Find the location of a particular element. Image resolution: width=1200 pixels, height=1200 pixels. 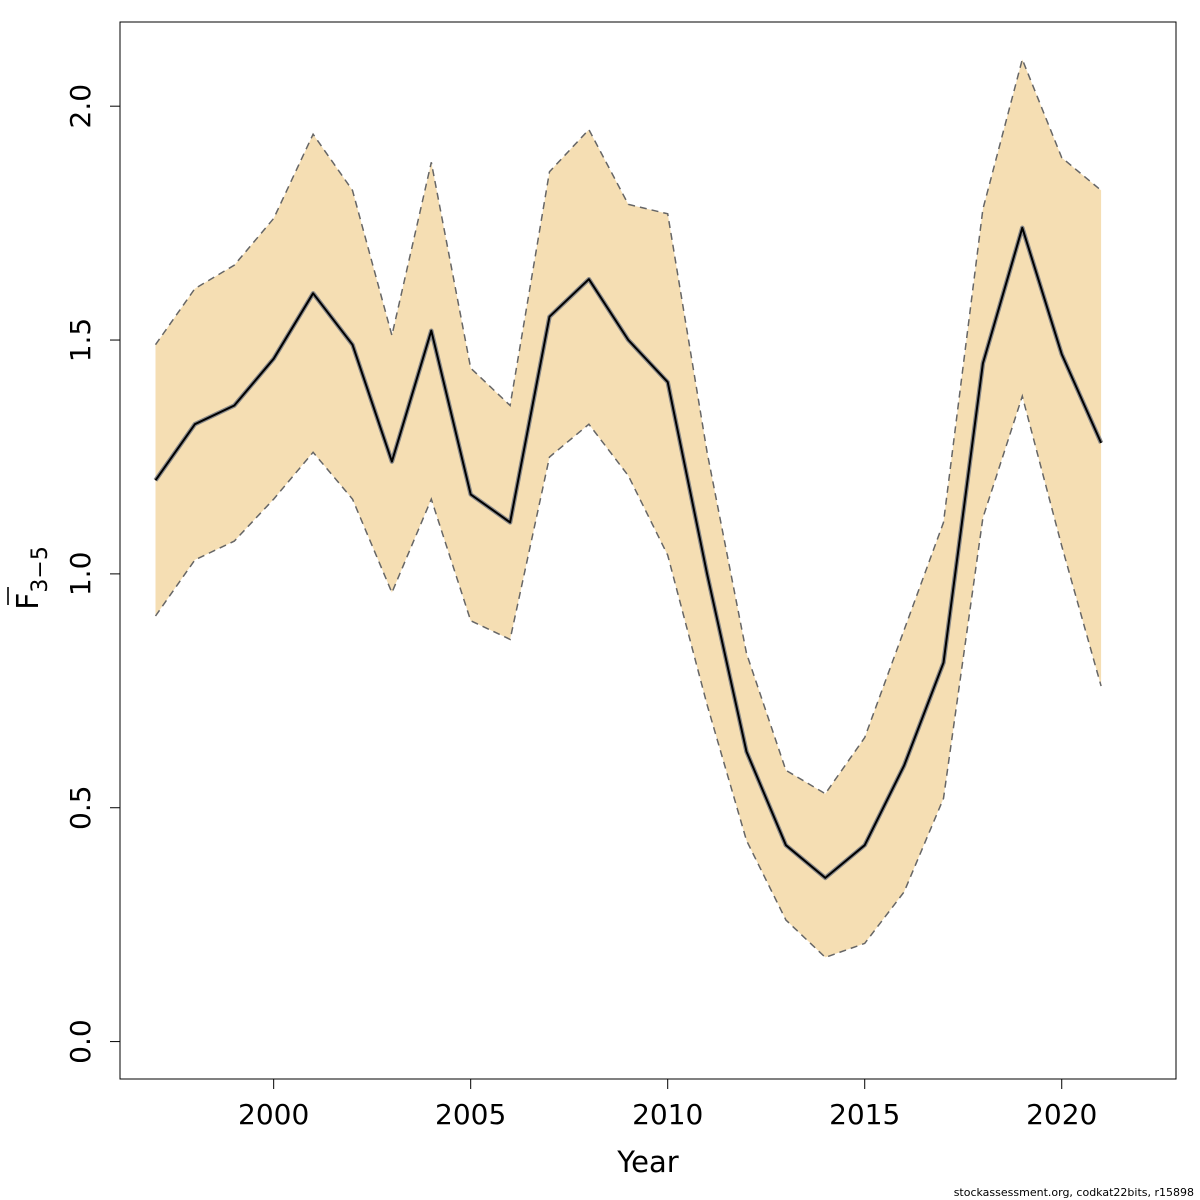

y-tick-label: 1.5 is located at coordinates (80, 340).